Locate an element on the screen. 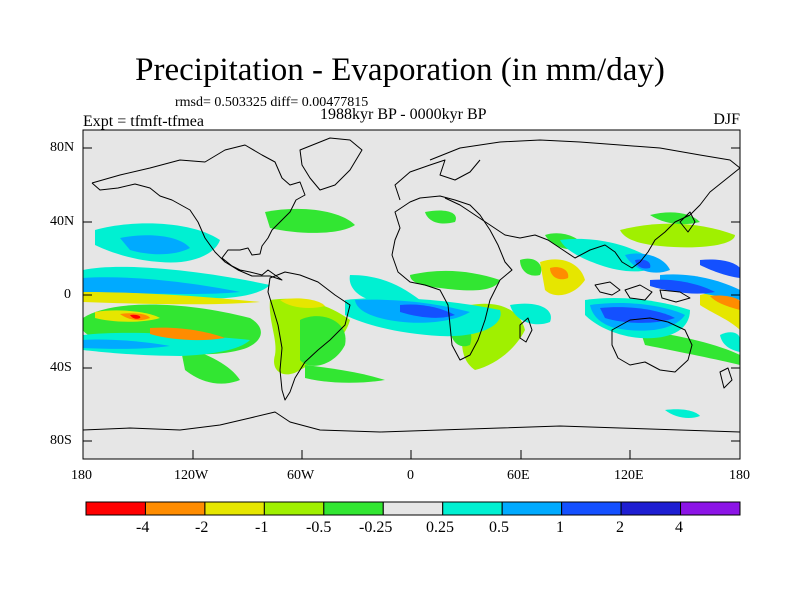 Image resolution: width=800 pixels, height=600 pixels. lon-label-60w: 60W is located at coordinates (301, 475).